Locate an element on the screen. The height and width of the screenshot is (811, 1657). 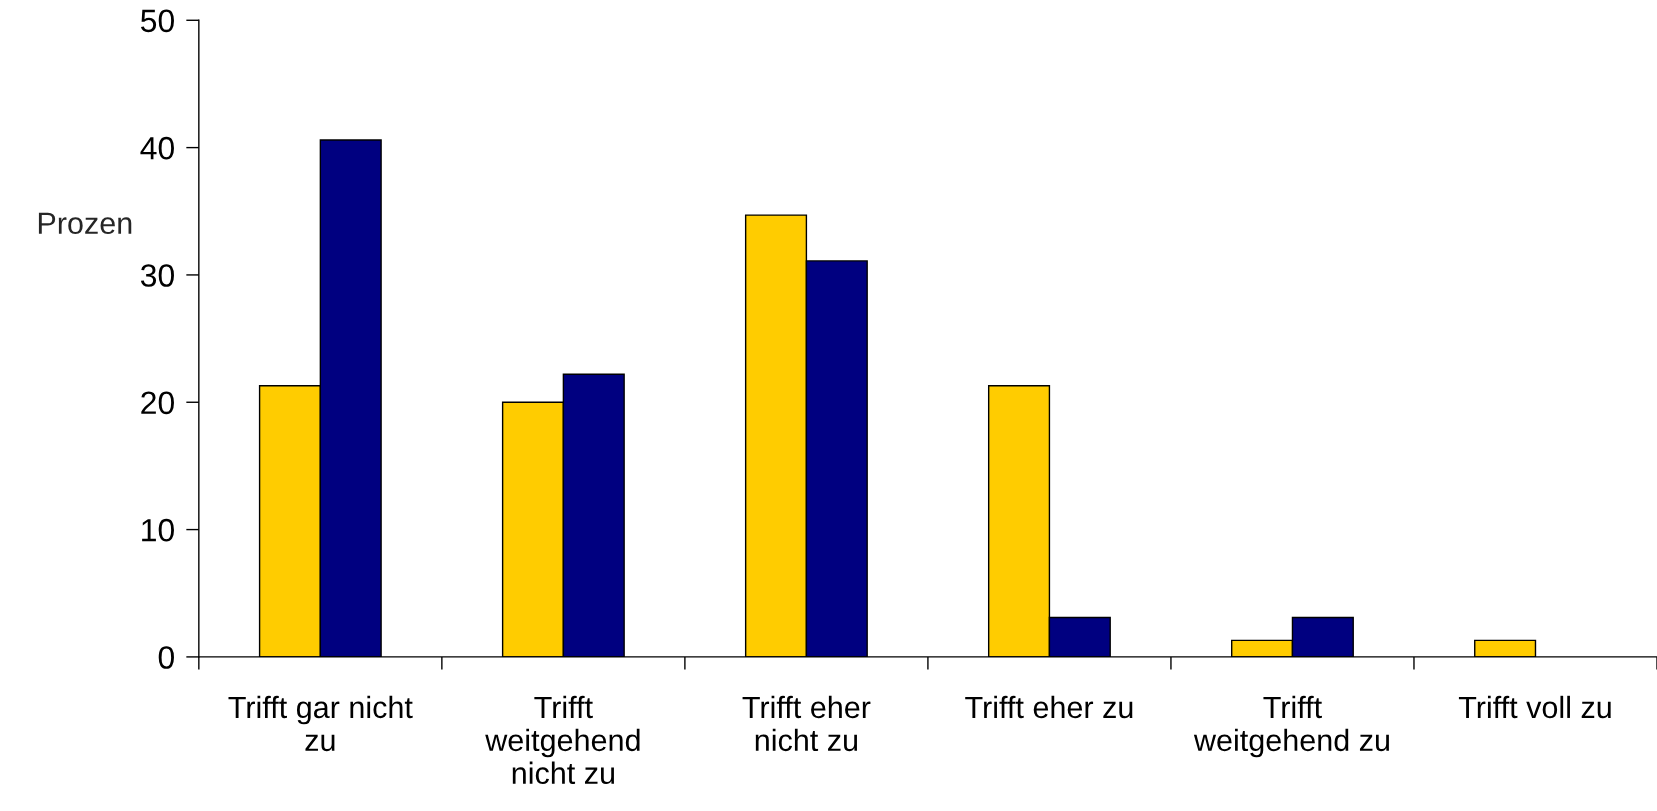
x-tick-label: Trifft gar nicht zu is located at coordinates (320, 723).